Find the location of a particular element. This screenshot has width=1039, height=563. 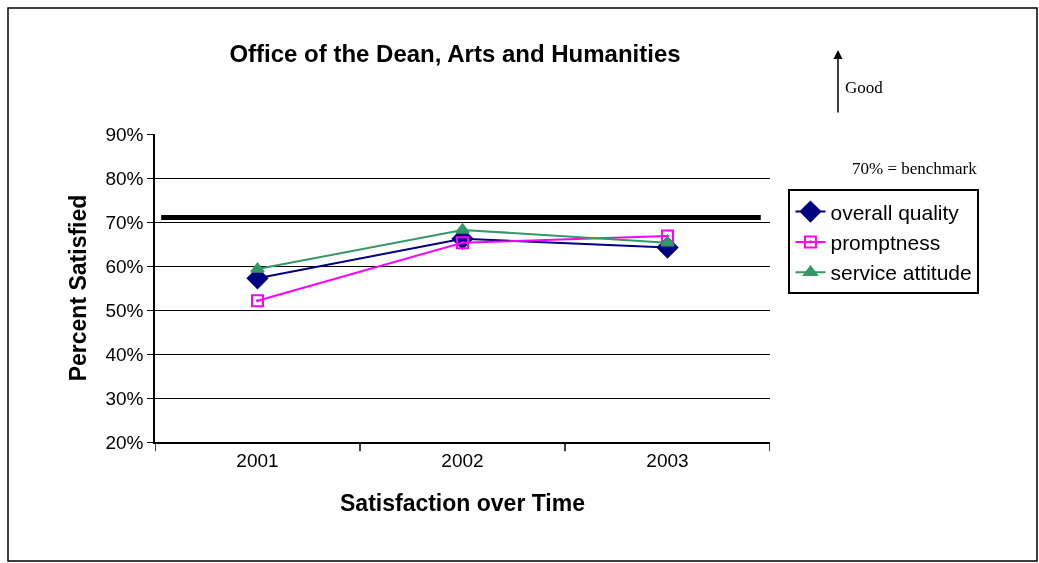

text: Good is located at coordinates (864, 87).